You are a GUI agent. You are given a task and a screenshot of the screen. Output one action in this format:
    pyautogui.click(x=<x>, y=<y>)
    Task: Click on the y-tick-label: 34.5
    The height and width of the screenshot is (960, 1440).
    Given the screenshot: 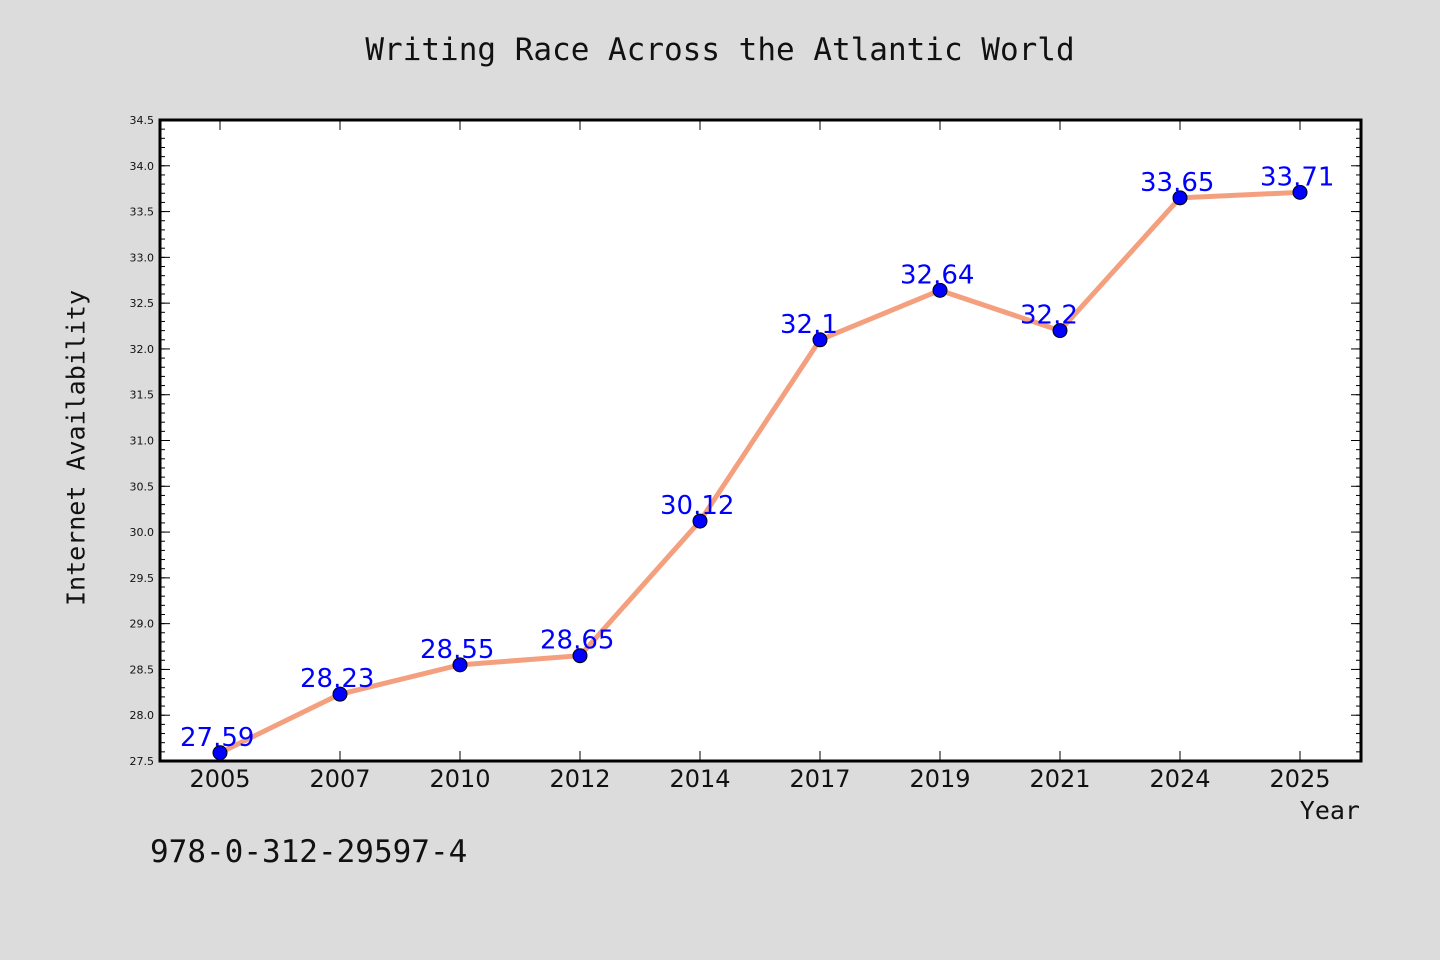 What is the action you would take?
    pyautogui.click(x=142, y=120)
    